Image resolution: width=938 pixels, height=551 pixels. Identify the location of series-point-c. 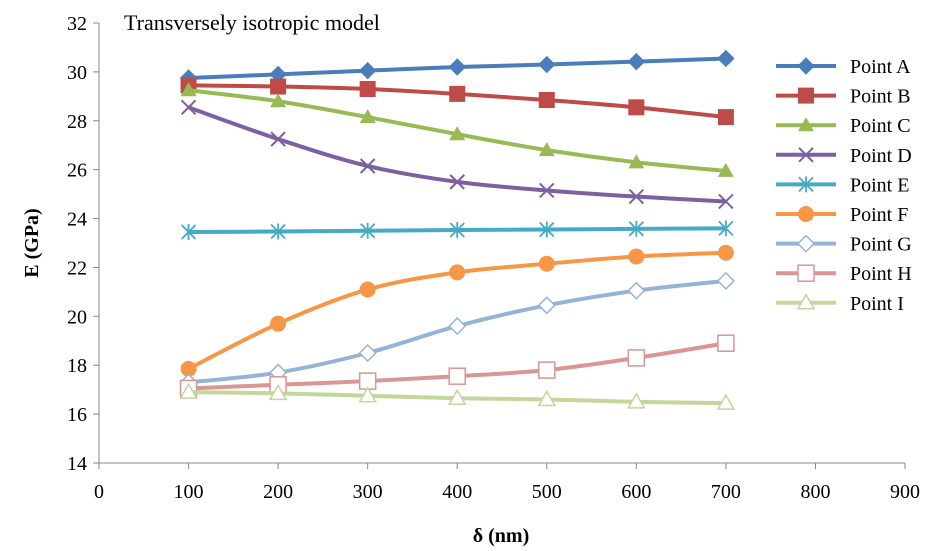
(457, 129).